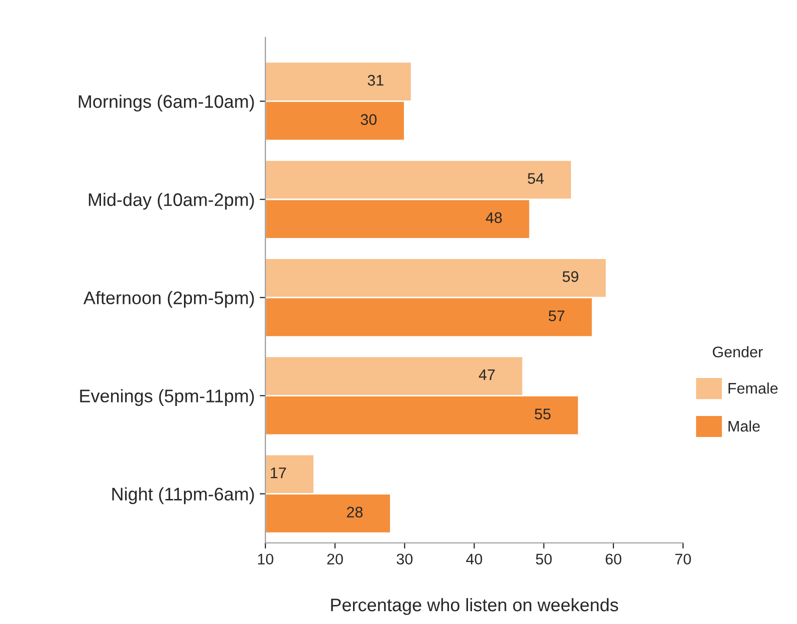  I want to click on x-tick-label: 60, so click(614, 559).